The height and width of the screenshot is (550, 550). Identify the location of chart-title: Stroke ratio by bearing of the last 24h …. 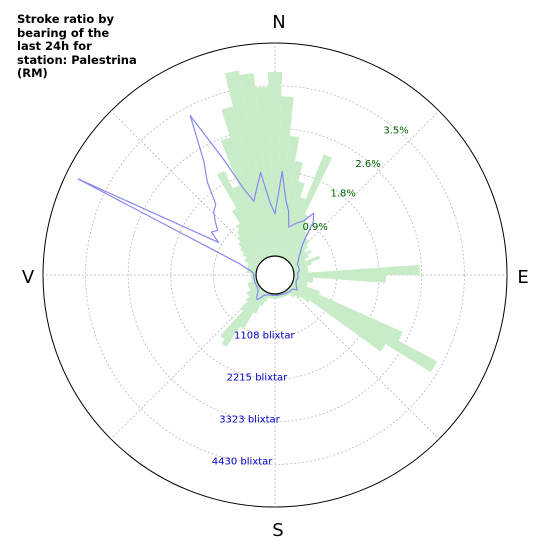
(77, 46).